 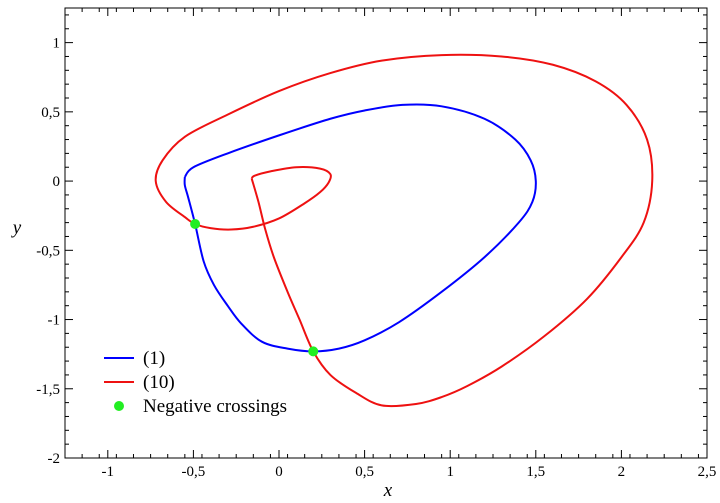 What do you see at coordinates (707, 472) in the screenshot?
I see `x-tick-label: 2,5` at bounding box center [707, 472].